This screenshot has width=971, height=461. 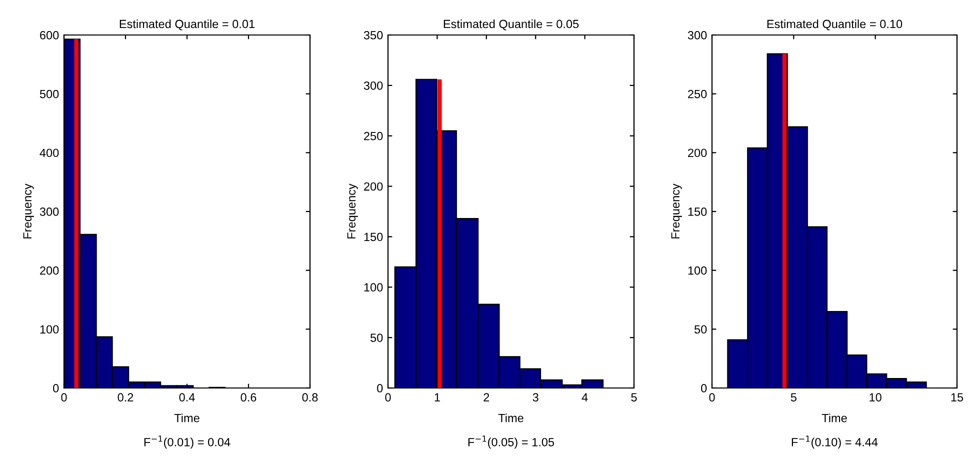 I want to click on x-tick-label: 15, so click(x=957, y=397).